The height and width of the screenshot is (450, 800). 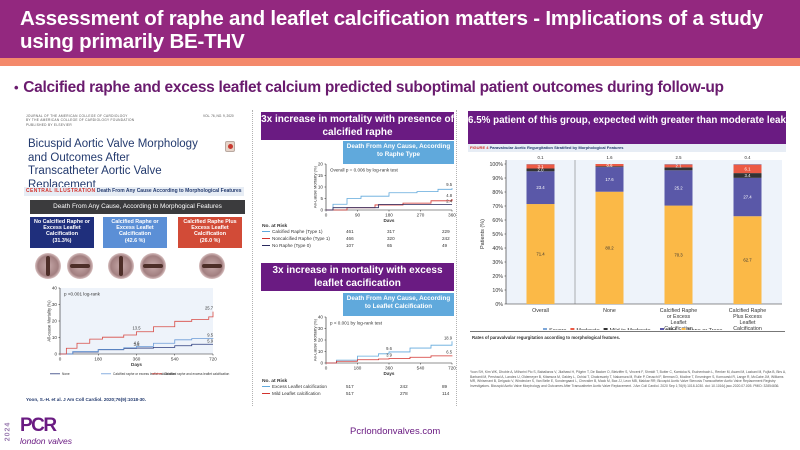 What do you see at coordinates (627, 331) in the screenshot?
I see `divider-line` at bounding box center [627, 331].